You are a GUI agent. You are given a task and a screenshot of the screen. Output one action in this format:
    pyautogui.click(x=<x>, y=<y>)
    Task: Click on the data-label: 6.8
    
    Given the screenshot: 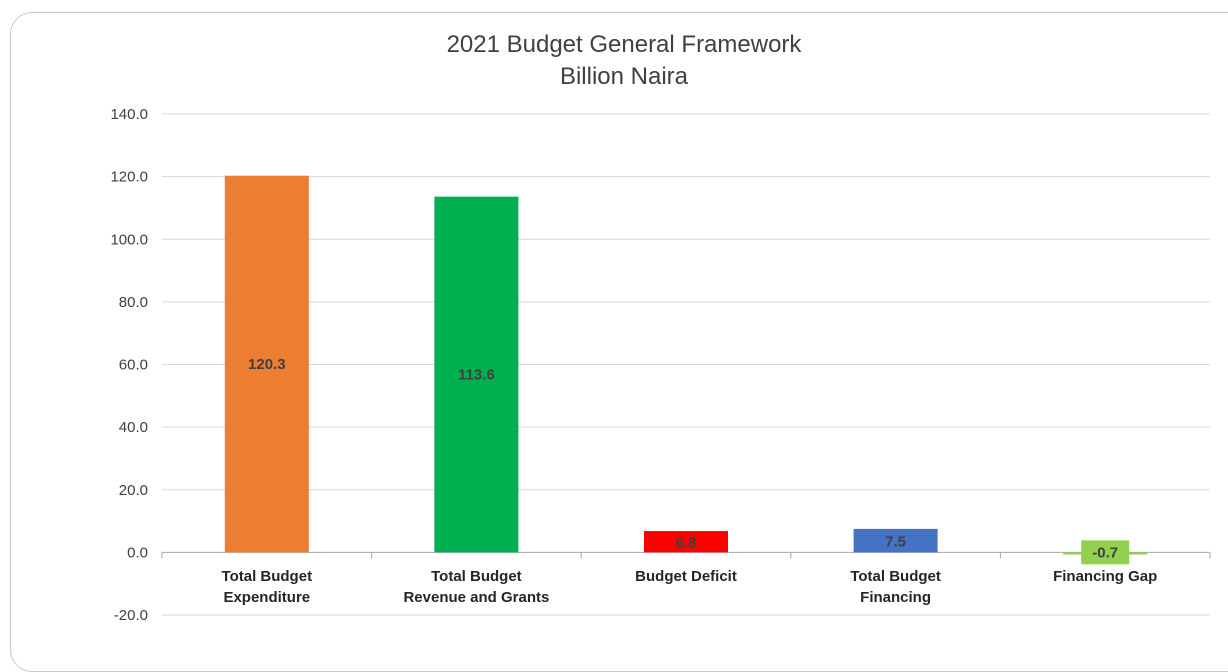 What is the action you would take?
    pyautogui.click(x=686, y=543)
    